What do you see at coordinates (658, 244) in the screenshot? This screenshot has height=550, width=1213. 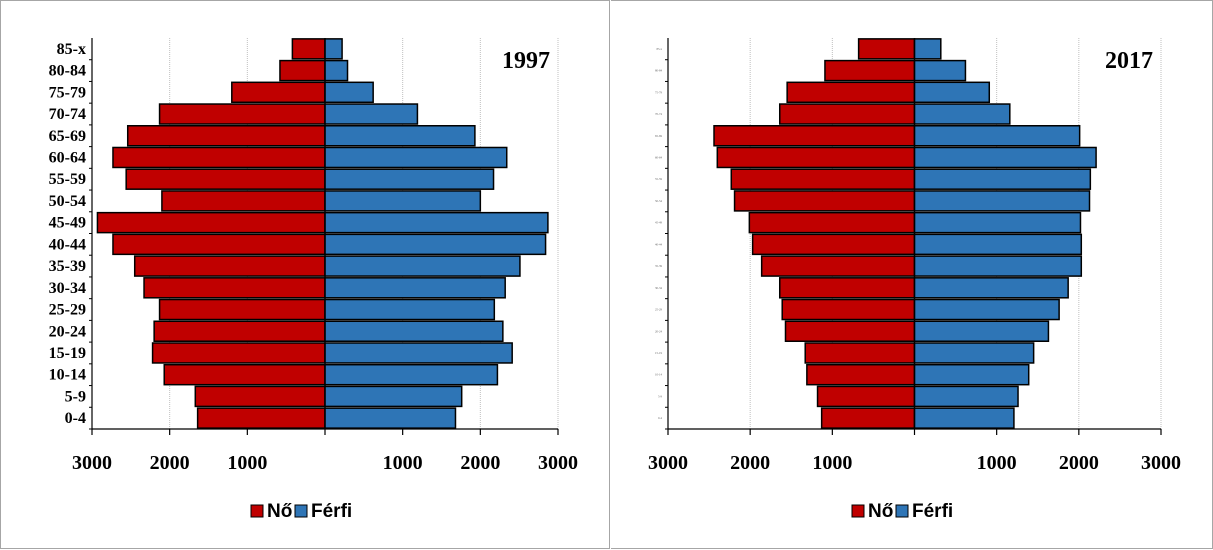 I see `y-tick-label: 40-44` at bounding box center [658, 244].